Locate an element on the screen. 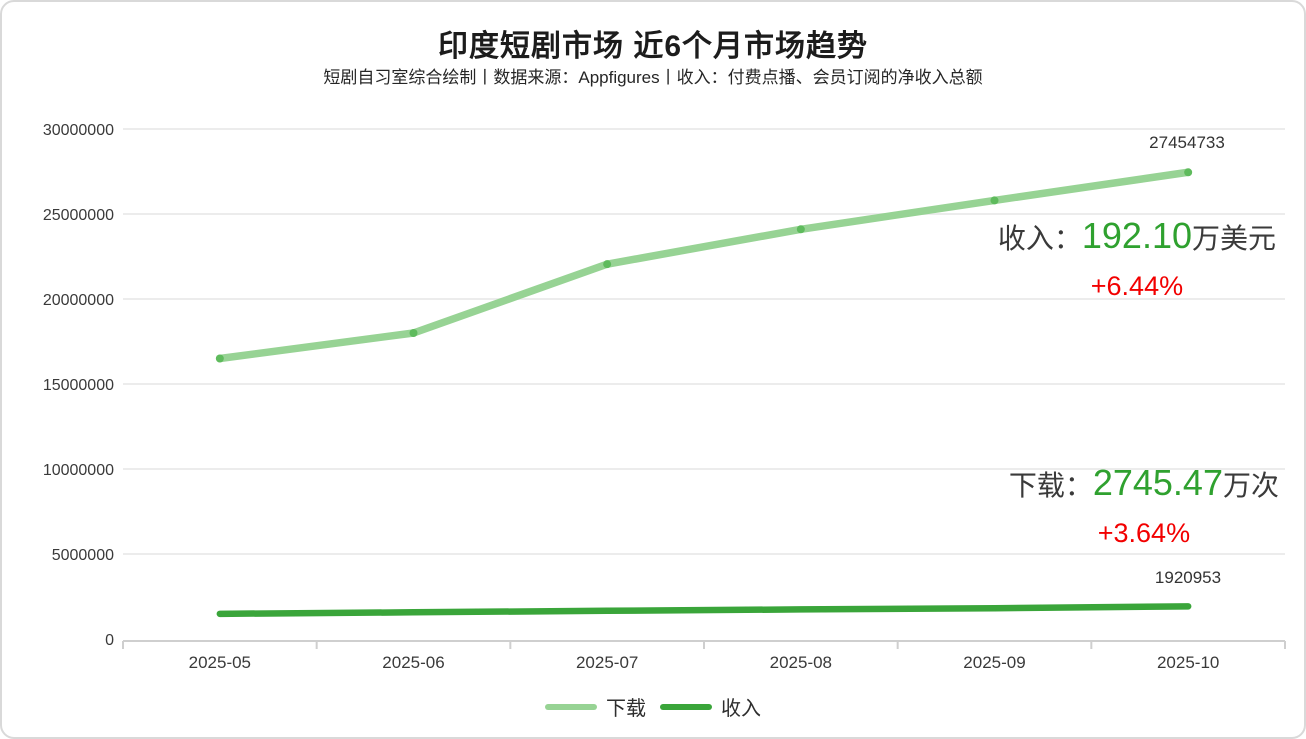 Image resolution: width=1306 pixels, height=739 pixels. revenue-callout: 收入：192.10万美元 +6.44% is located at coordinates (1137, 257).